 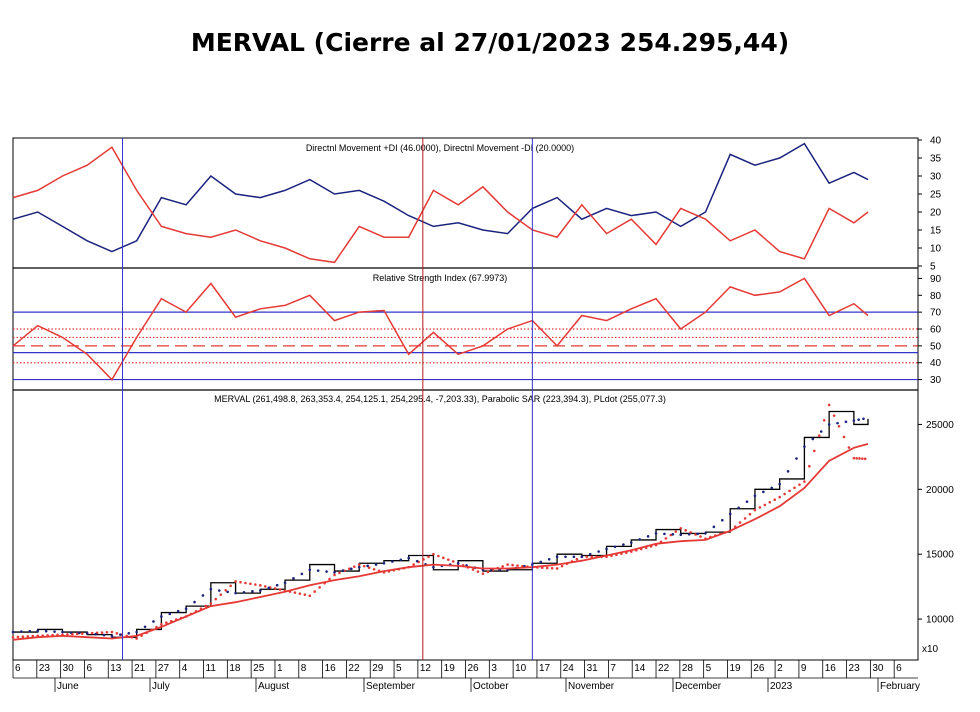 I want to click on x-day-label: 30, so click(x=878, y=668).